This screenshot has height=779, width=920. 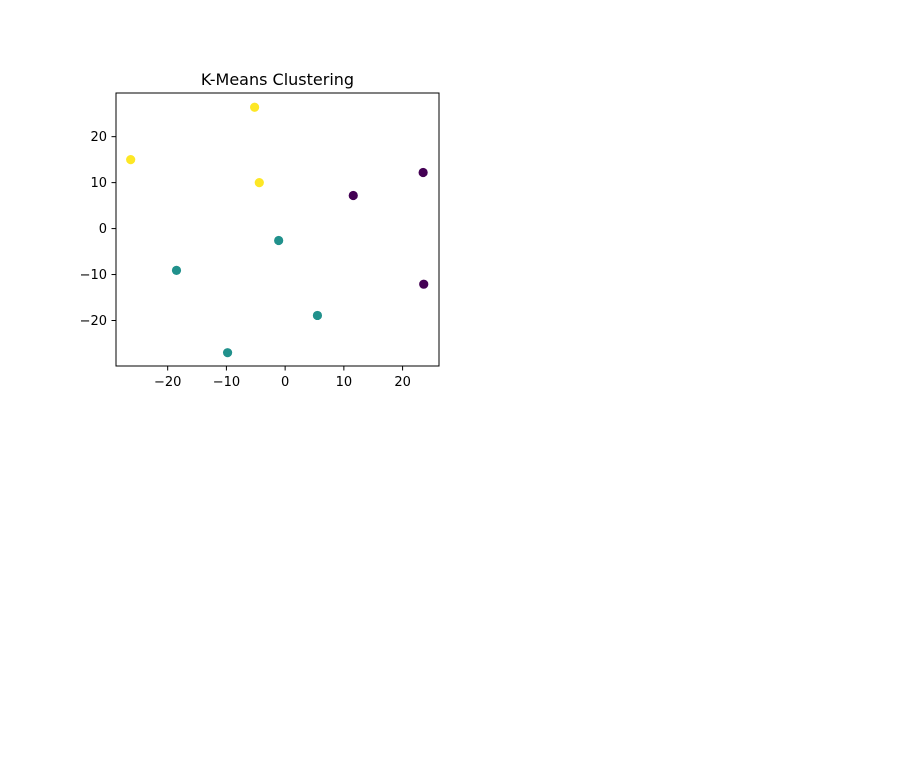 I want to click on y-tick-label: 20, so click(x=98, y=137).